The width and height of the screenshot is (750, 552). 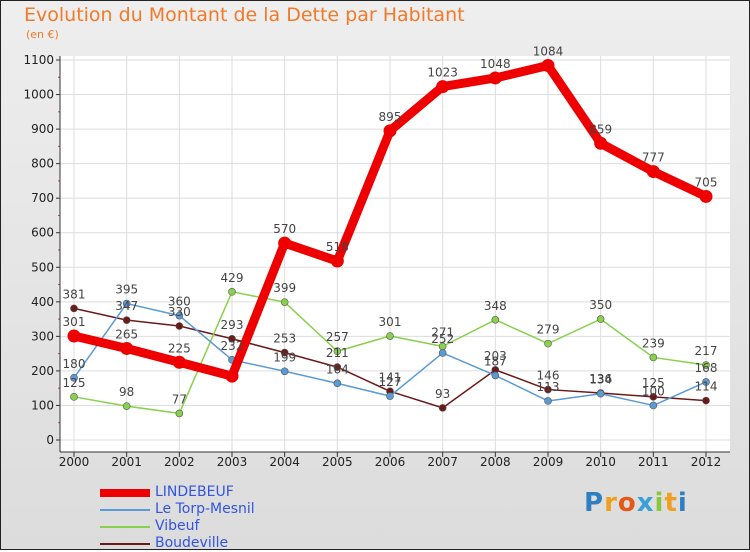 I want to click on legend-label: Le Torp-Mesnil, so click(x=205, y=509).